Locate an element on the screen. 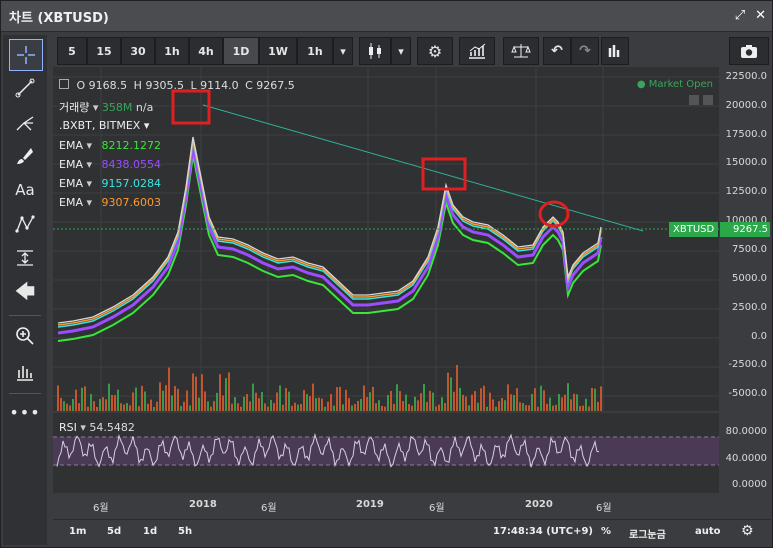 This screenshot has width=773, height=548. ema-legend-1: EMA ▾ 8212.1272 is located at coordinates (110, 145).